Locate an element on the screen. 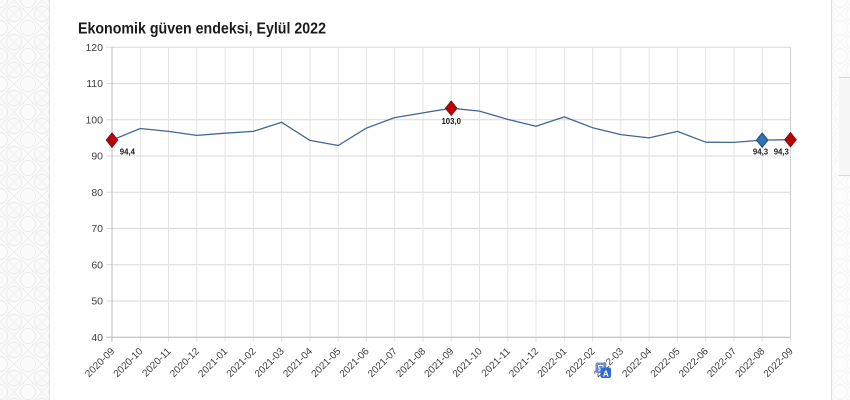 This screenshot has height=400, width=850. svg-text: 110 is located at coordinates (94, 84).